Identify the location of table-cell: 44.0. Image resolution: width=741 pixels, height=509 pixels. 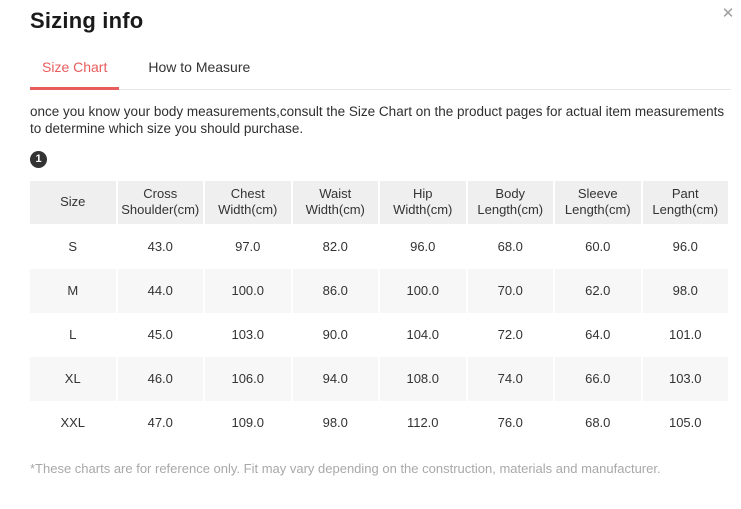
(160, 290).